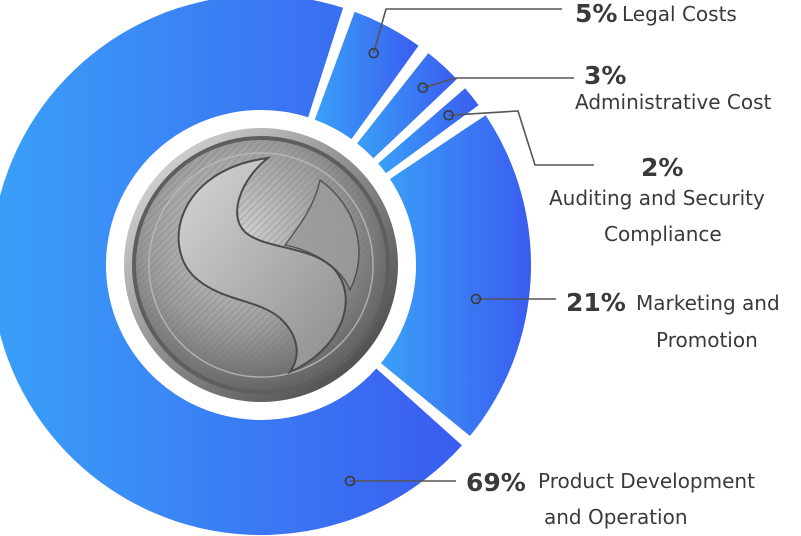 The width and height of the screenshot is (801, 536). Describe the element at coordinates (605, 75) in the screenshot. I see `slice-percent-1: 3%` at that location.